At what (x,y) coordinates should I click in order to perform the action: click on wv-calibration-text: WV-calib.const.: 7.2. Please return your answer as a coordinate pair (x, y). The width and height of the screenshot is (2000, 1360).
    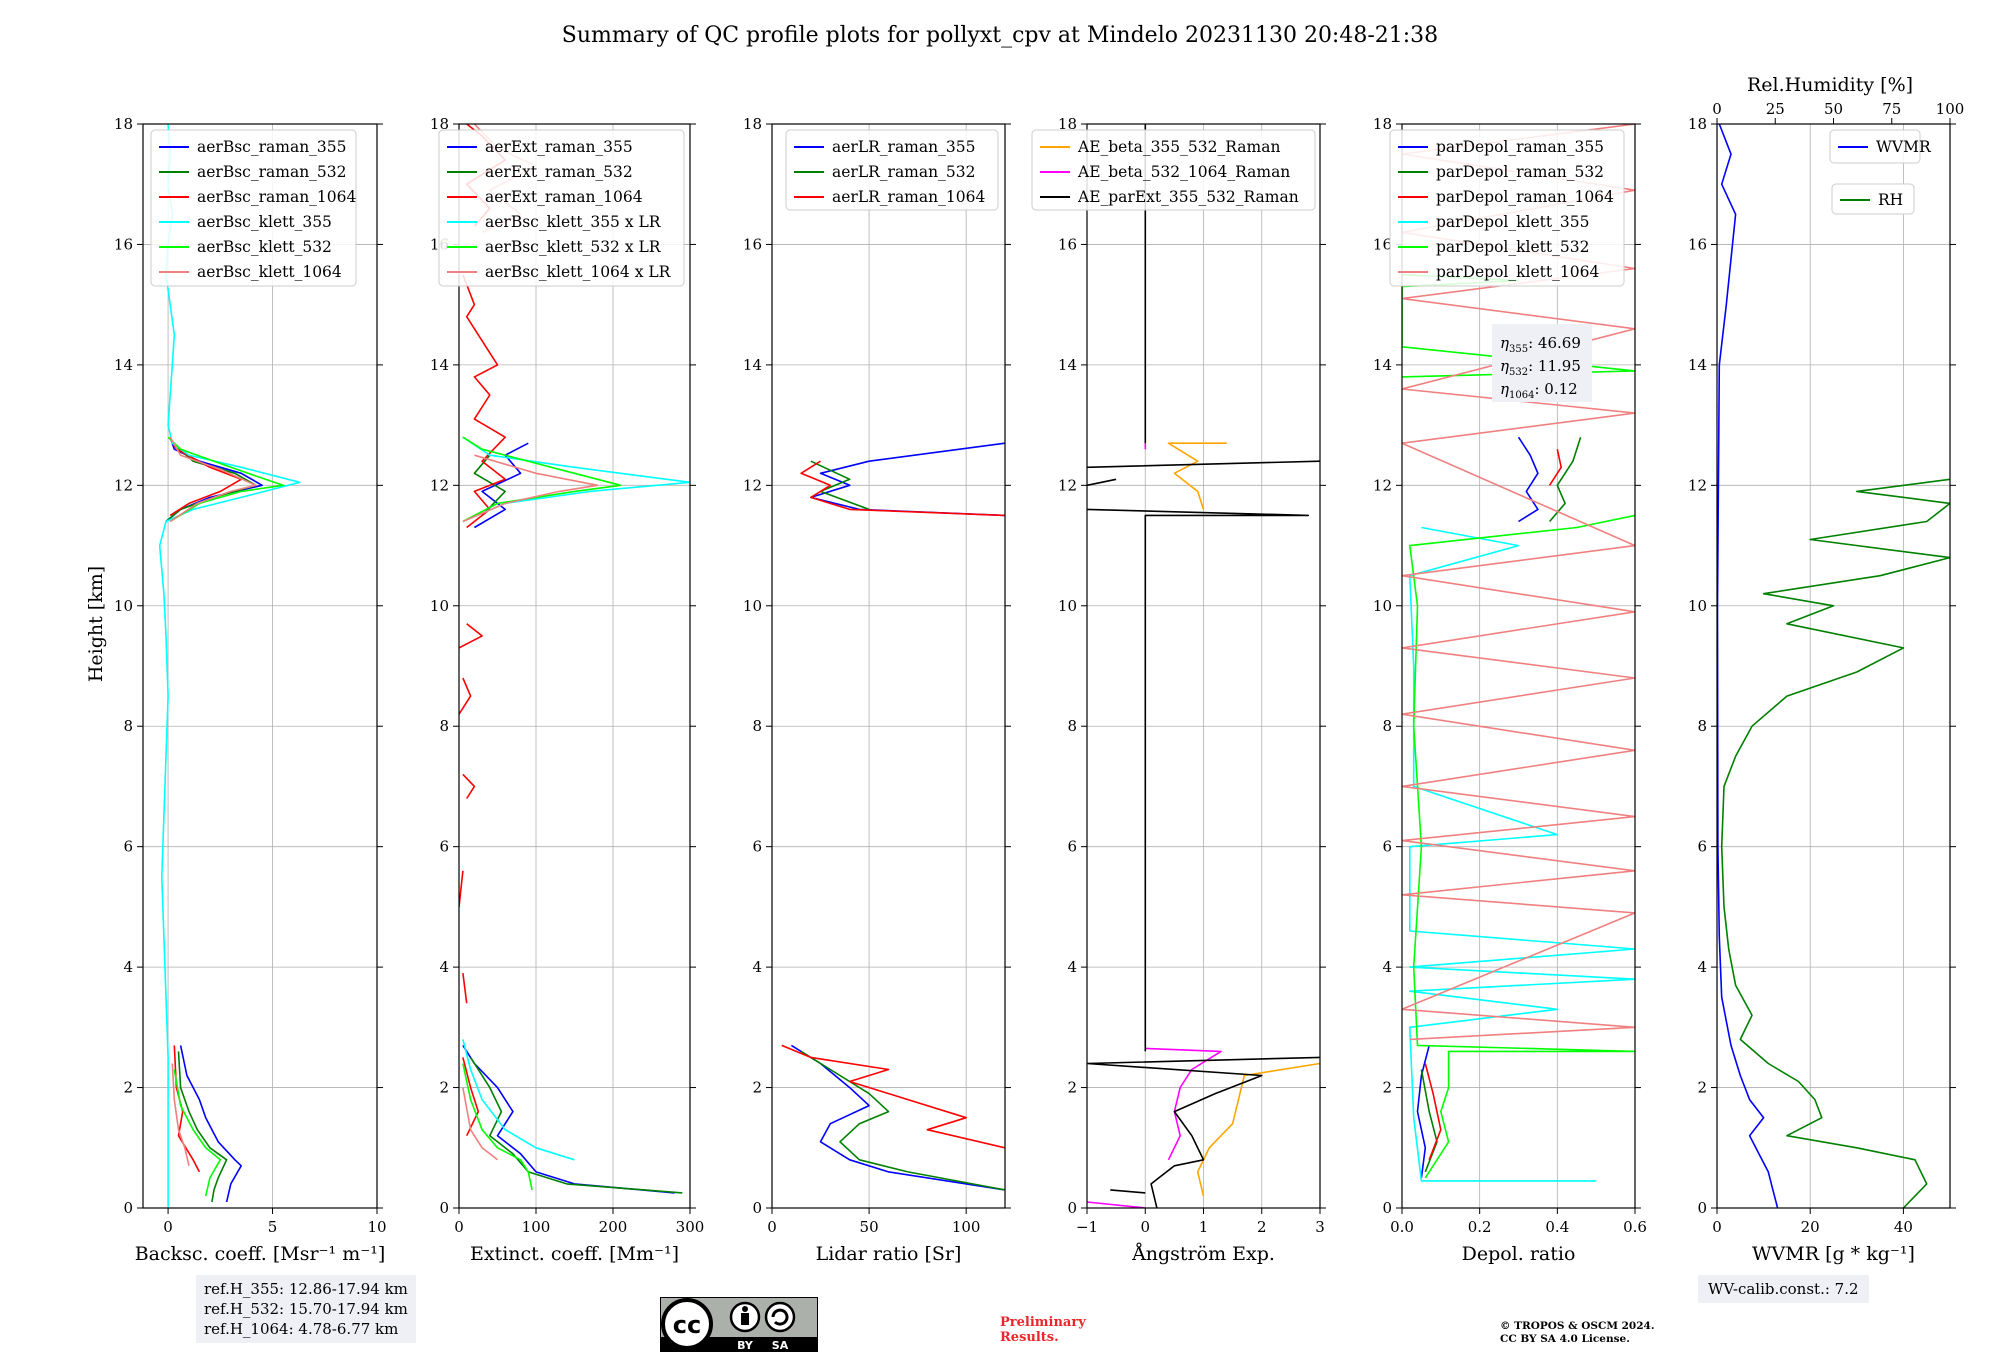
    Looking at the image, I should click on (1783, 1289).